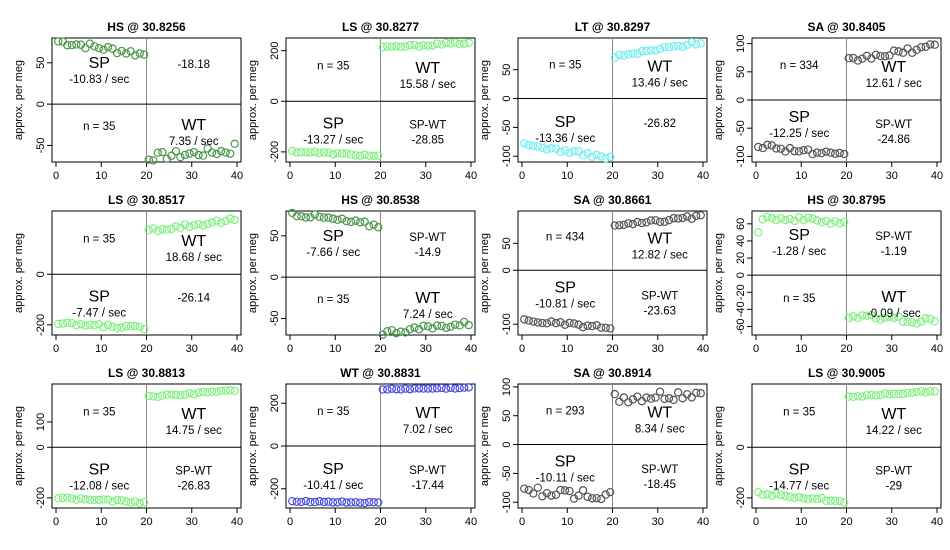 The width and height of the screenshot is (950, 550). Describe the element at coordinates (428, 85) in the screenshot. I see `quadrant-value: 15.58 / sec` at that location.